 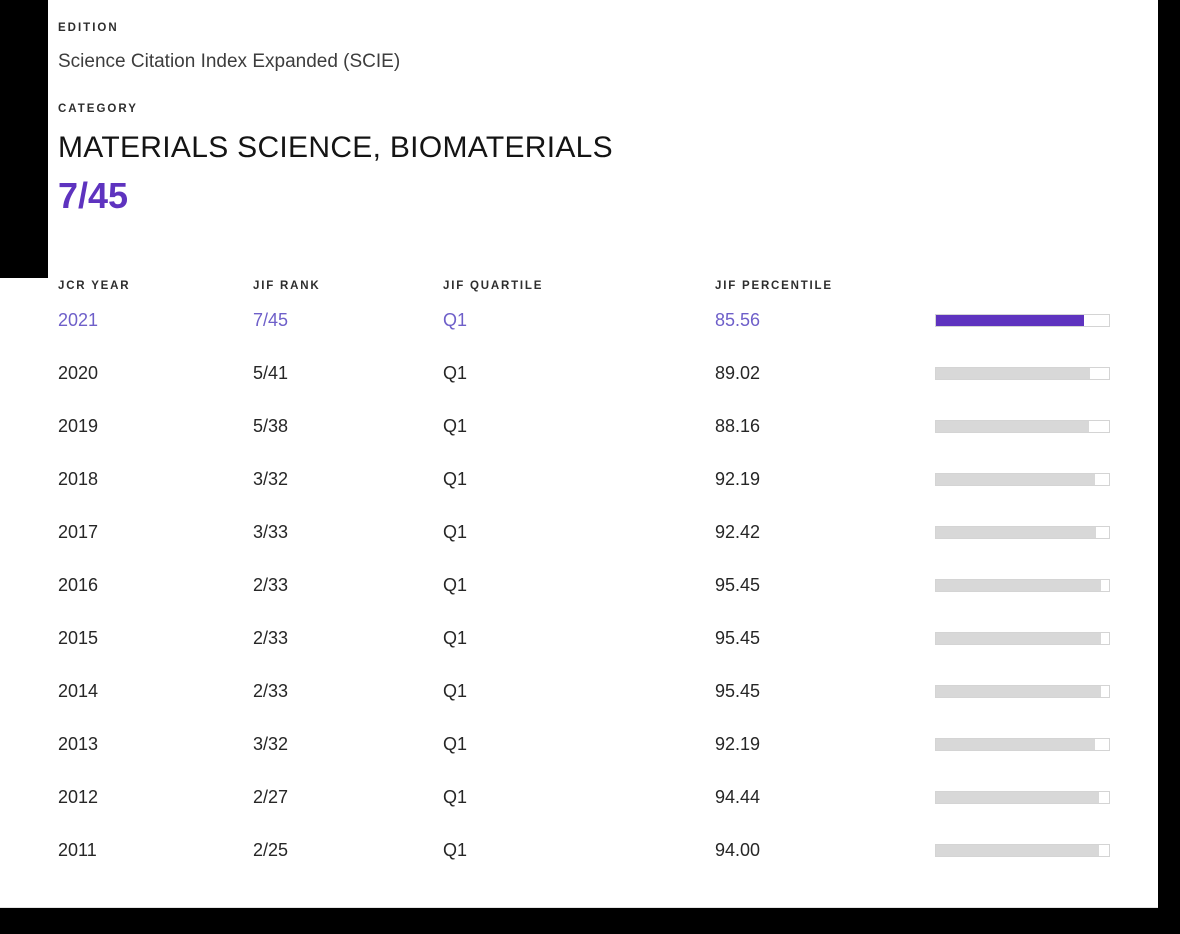 What do you see at coordinates (271, 850) in the screenshot?
I see `jif-rank-cell: 2/25` at bounding box center [271, 850].